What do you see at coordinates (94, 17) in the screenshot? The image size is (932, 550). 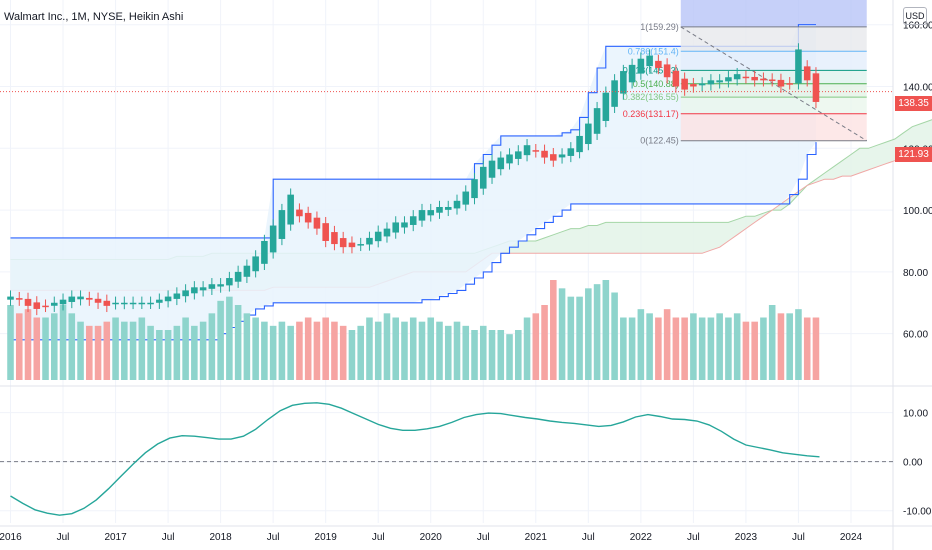 I see `symbol-title: Walmart Inc., 1M, NYSE, Heikin Ashi` at bounding box center [94, 17].